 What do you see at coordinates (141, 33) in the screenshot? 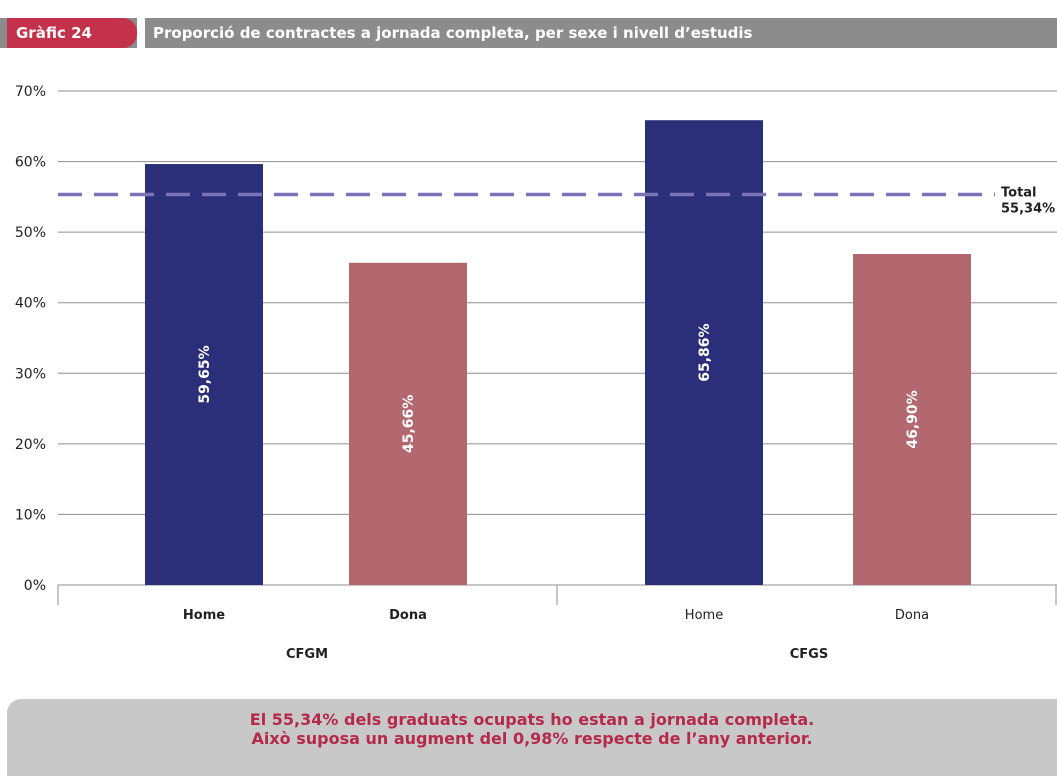
I see `tag-separator` at bounding box center [141, 33].